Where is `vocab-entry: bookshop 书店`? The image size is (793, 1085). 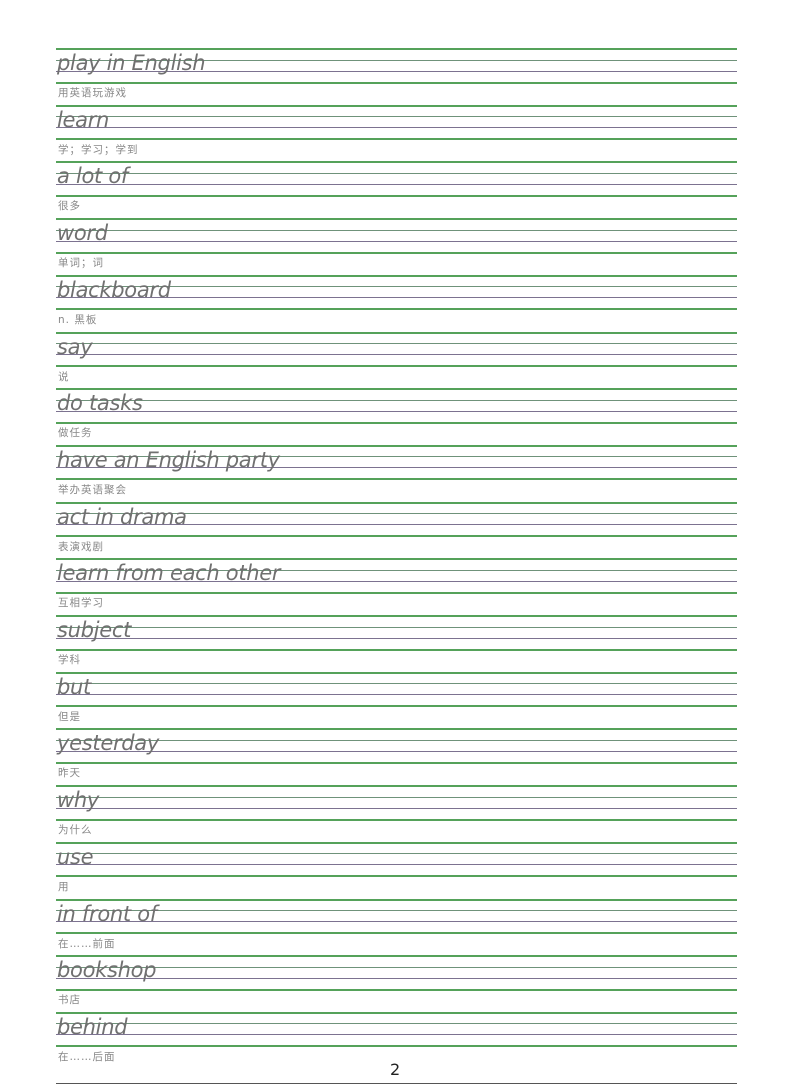 vocab-entry: bookshop 书店 is located at coordinates (396, 983).